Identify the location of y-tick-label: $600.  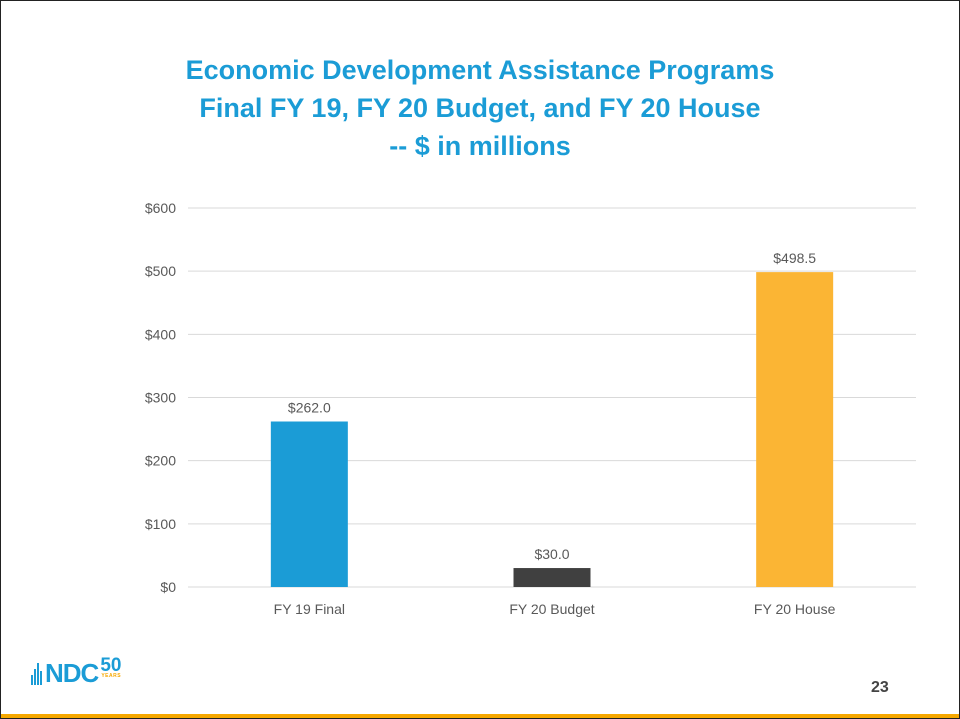
(160, 208).